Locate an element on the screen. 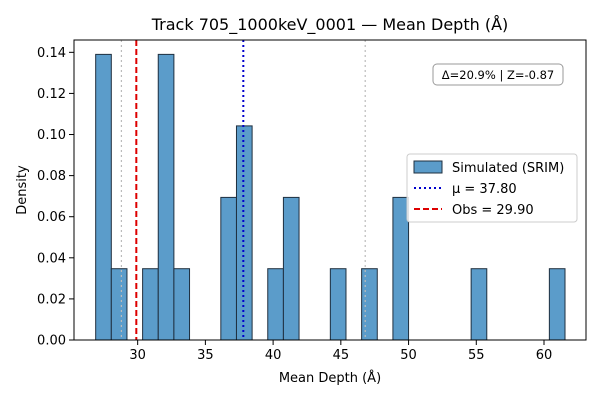 The image size is (600, 400). x-tick-label: 50 is located at coordinates (408, 355).